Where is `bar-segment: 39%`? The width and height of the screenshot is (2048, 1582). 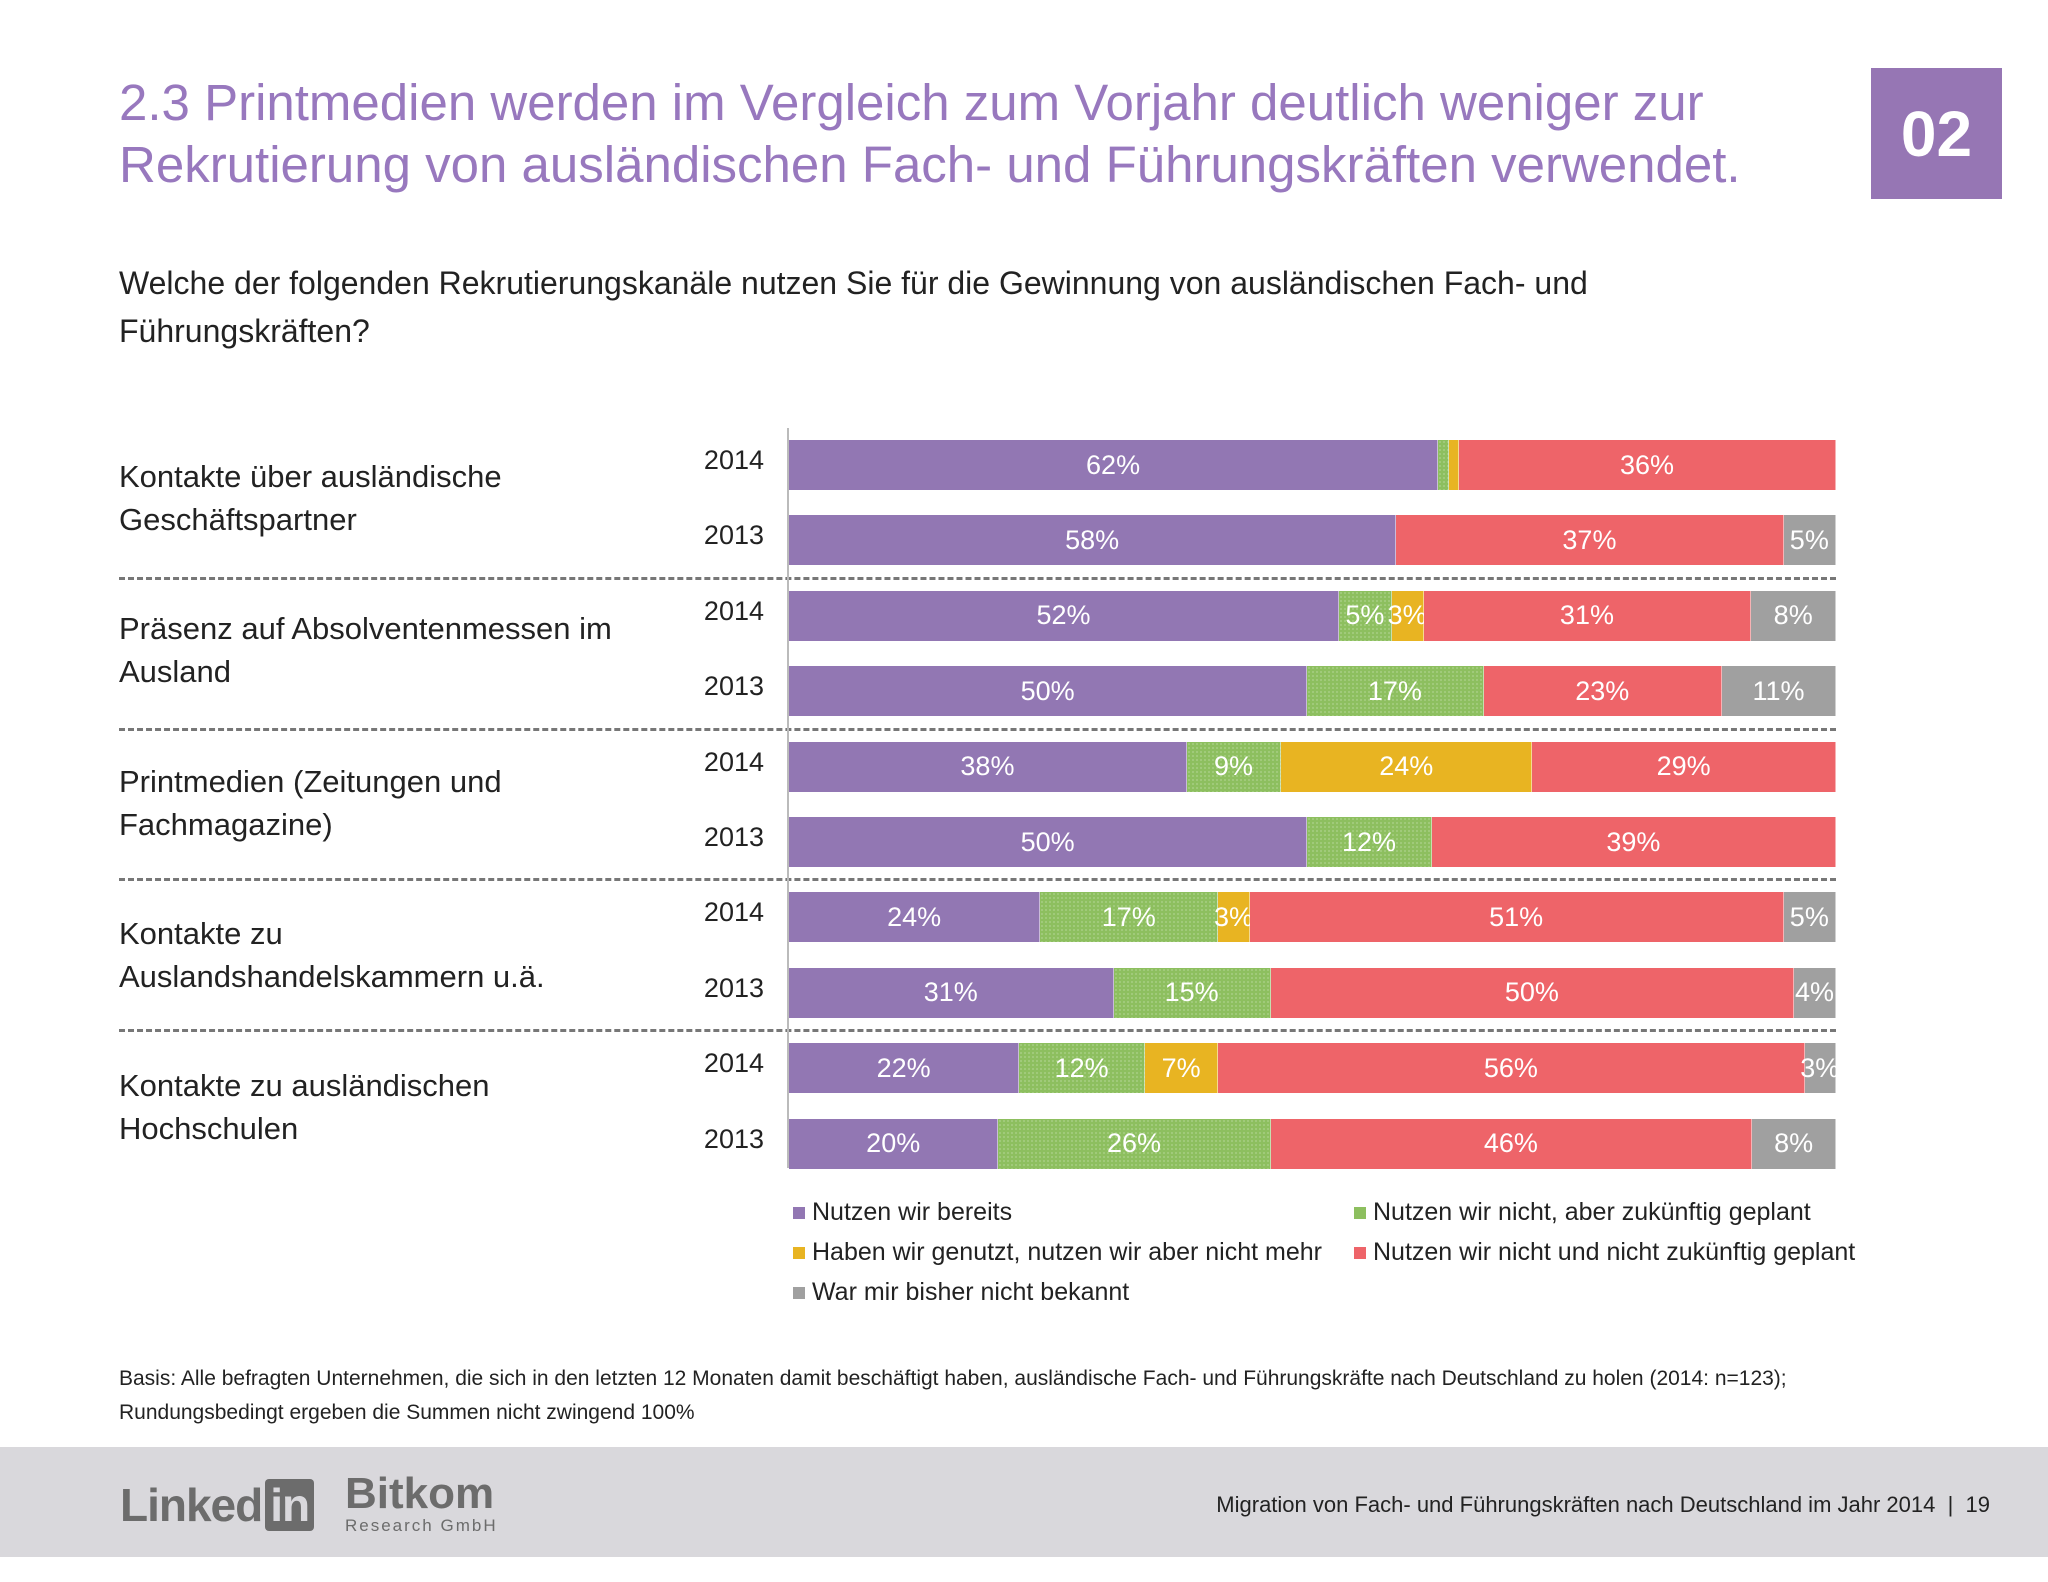 bar-segment: 39% is located at coordinates (1633, 842).